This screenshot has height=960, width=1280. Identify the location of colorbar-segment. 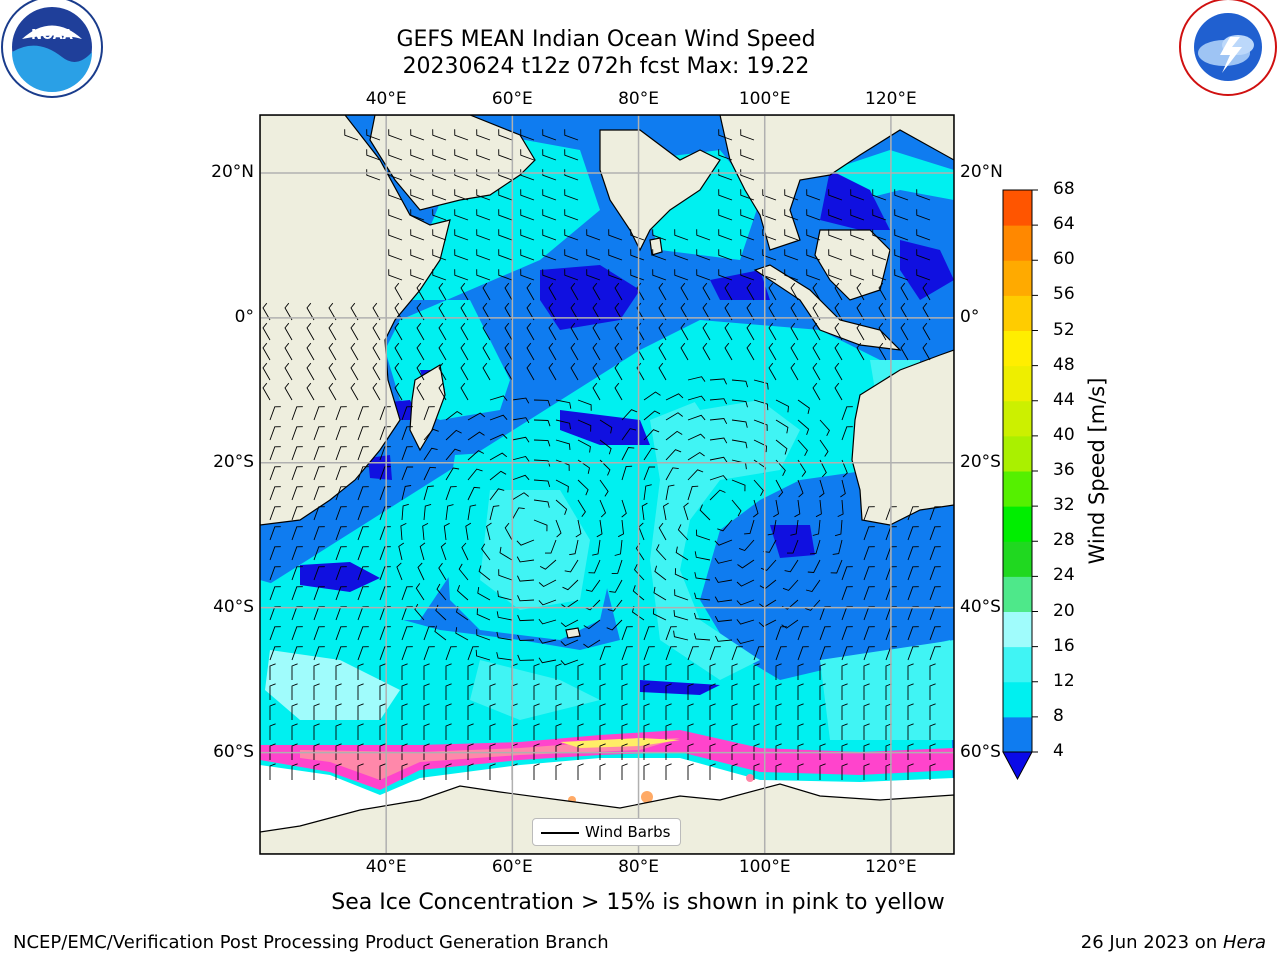
(1017, 348).